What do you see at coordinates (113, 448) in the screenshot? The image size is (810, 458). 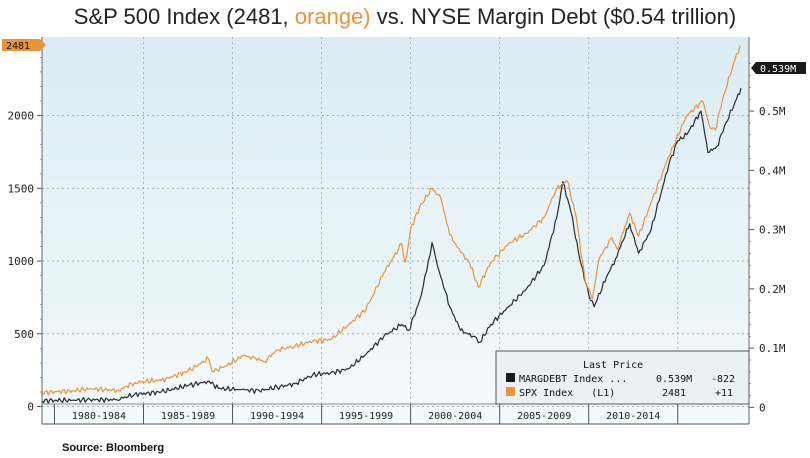 I see `source-note: Source: Bloomberg` at bounding box center [113, 448].